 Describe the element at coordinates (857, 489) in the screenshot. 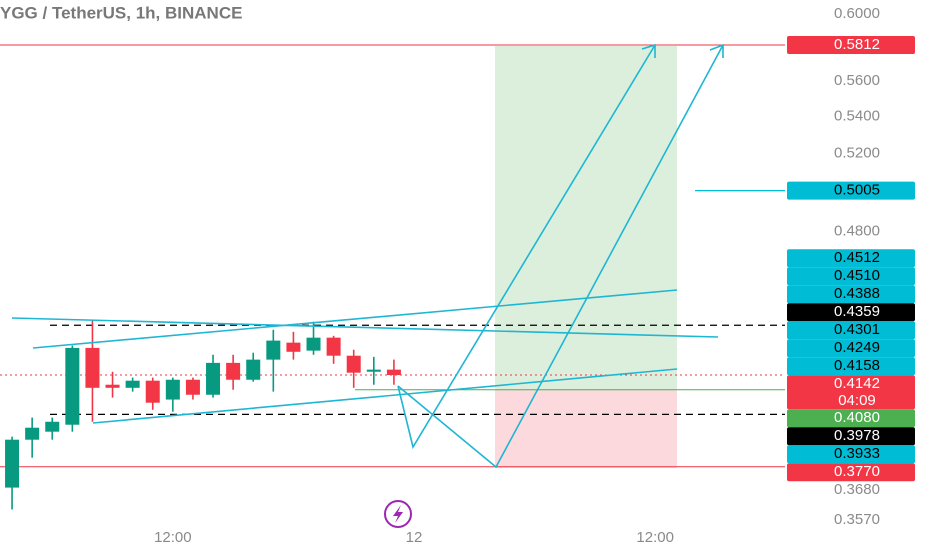

I see `y-tick-label: 0.3680` at that location.